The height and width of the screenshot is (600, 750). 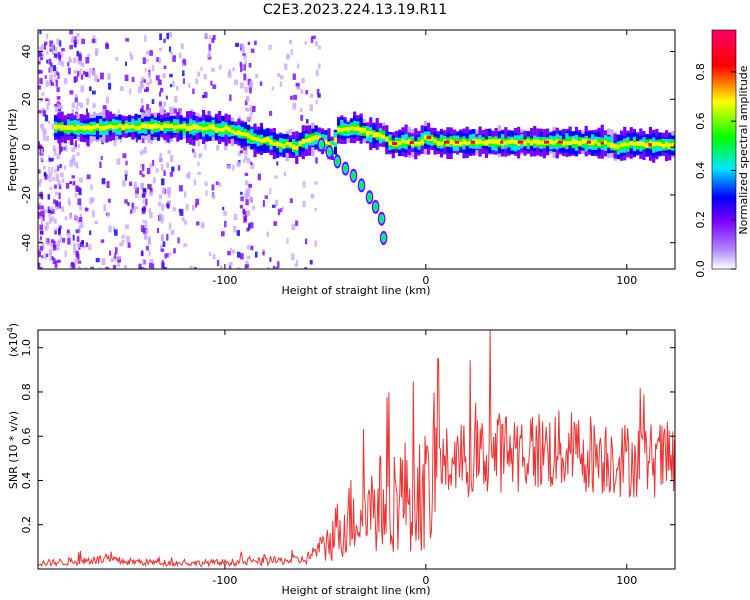 What do you see at coordinates (355, 290) in the screenshot?
I see `spectrogram-x-label: Height of straight line (km)` at bounding box center [355, 290].